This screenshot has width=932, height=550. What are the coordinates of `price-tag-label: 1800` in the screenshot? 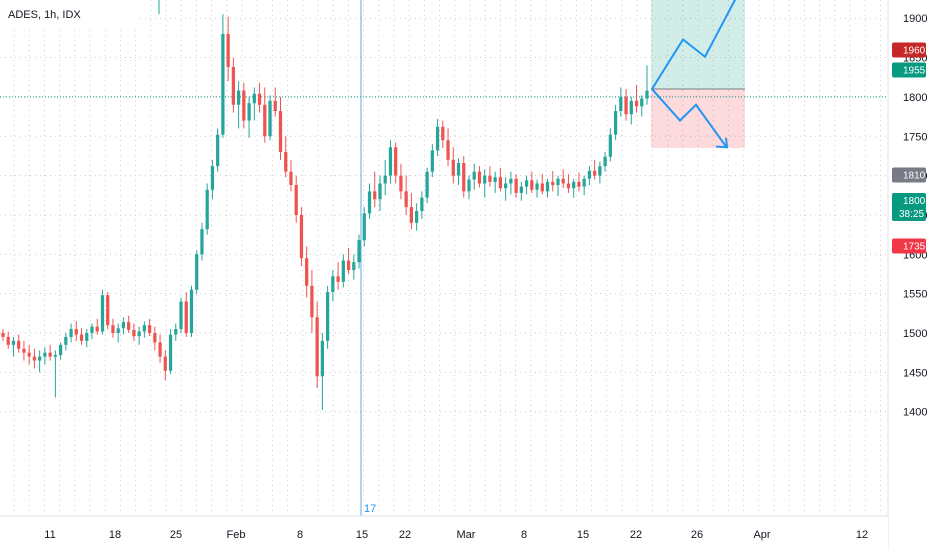 It's located at (914, 201).